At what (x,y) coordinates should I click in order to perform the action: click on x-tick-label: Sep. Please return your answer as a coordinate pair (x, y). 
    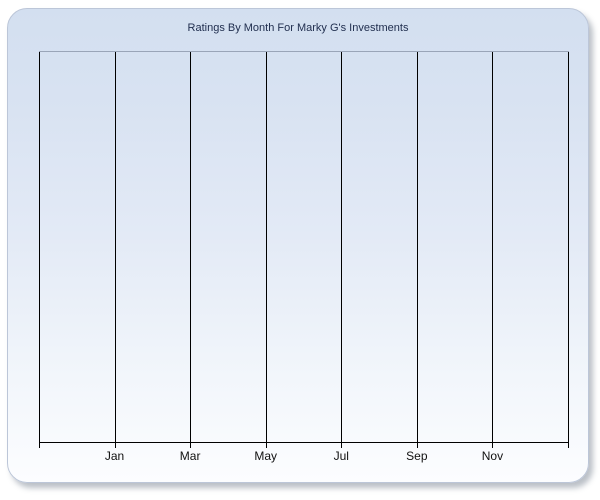
    Looking at the image, I should click on (417, 456).